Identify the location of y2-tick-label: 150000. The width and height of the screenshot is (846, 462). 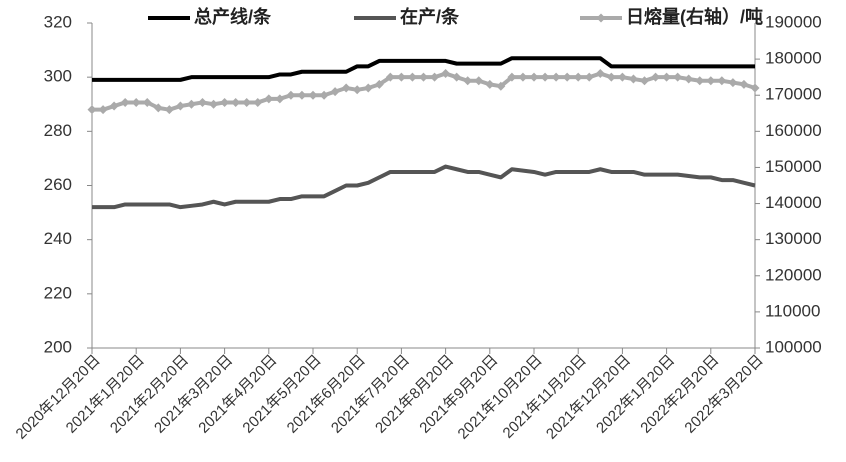
(793, 166).